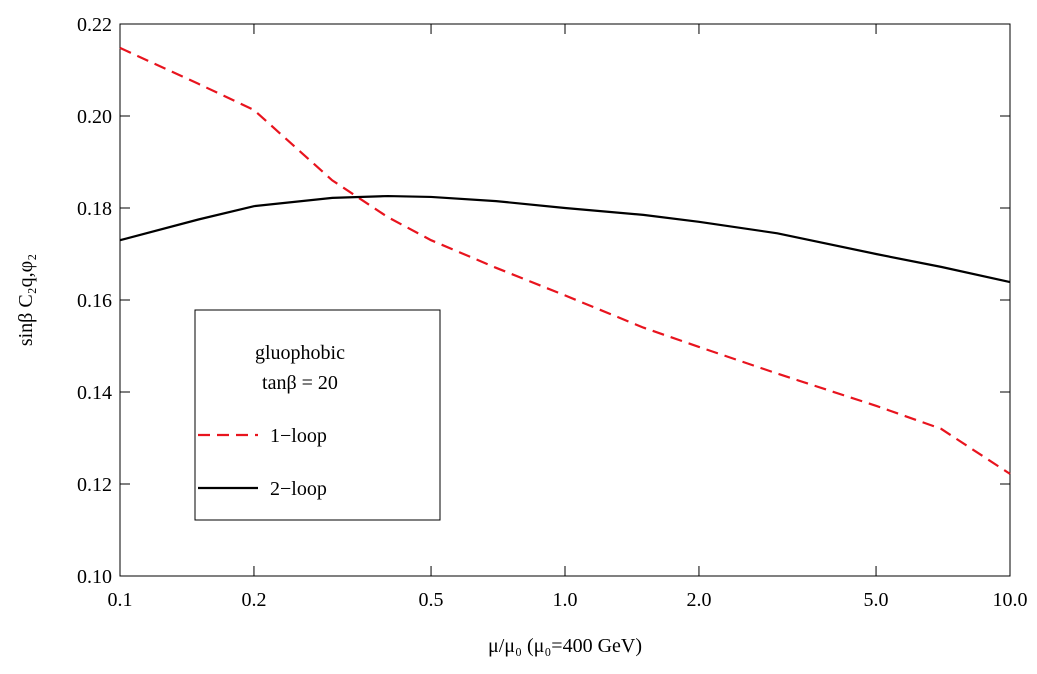 Image resolution: width=1037 pixels, height=674 pixels. What do you see at coordinates (94, 117) in the screenshot?
I see `y-tick-label: 0.20` at bounding box center [94, 117].